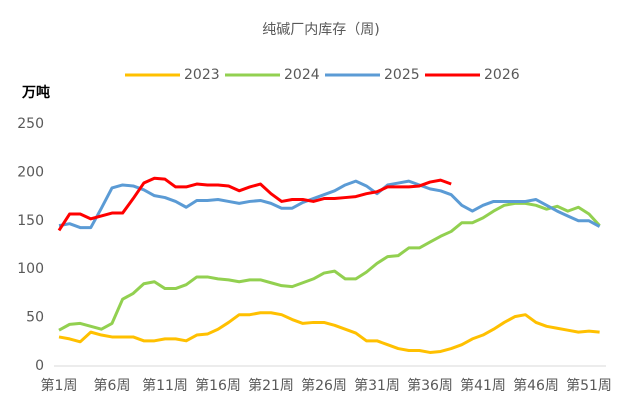 The image size is (643, 416). I want to click on y-tick-label: 200, so click(30, 172).